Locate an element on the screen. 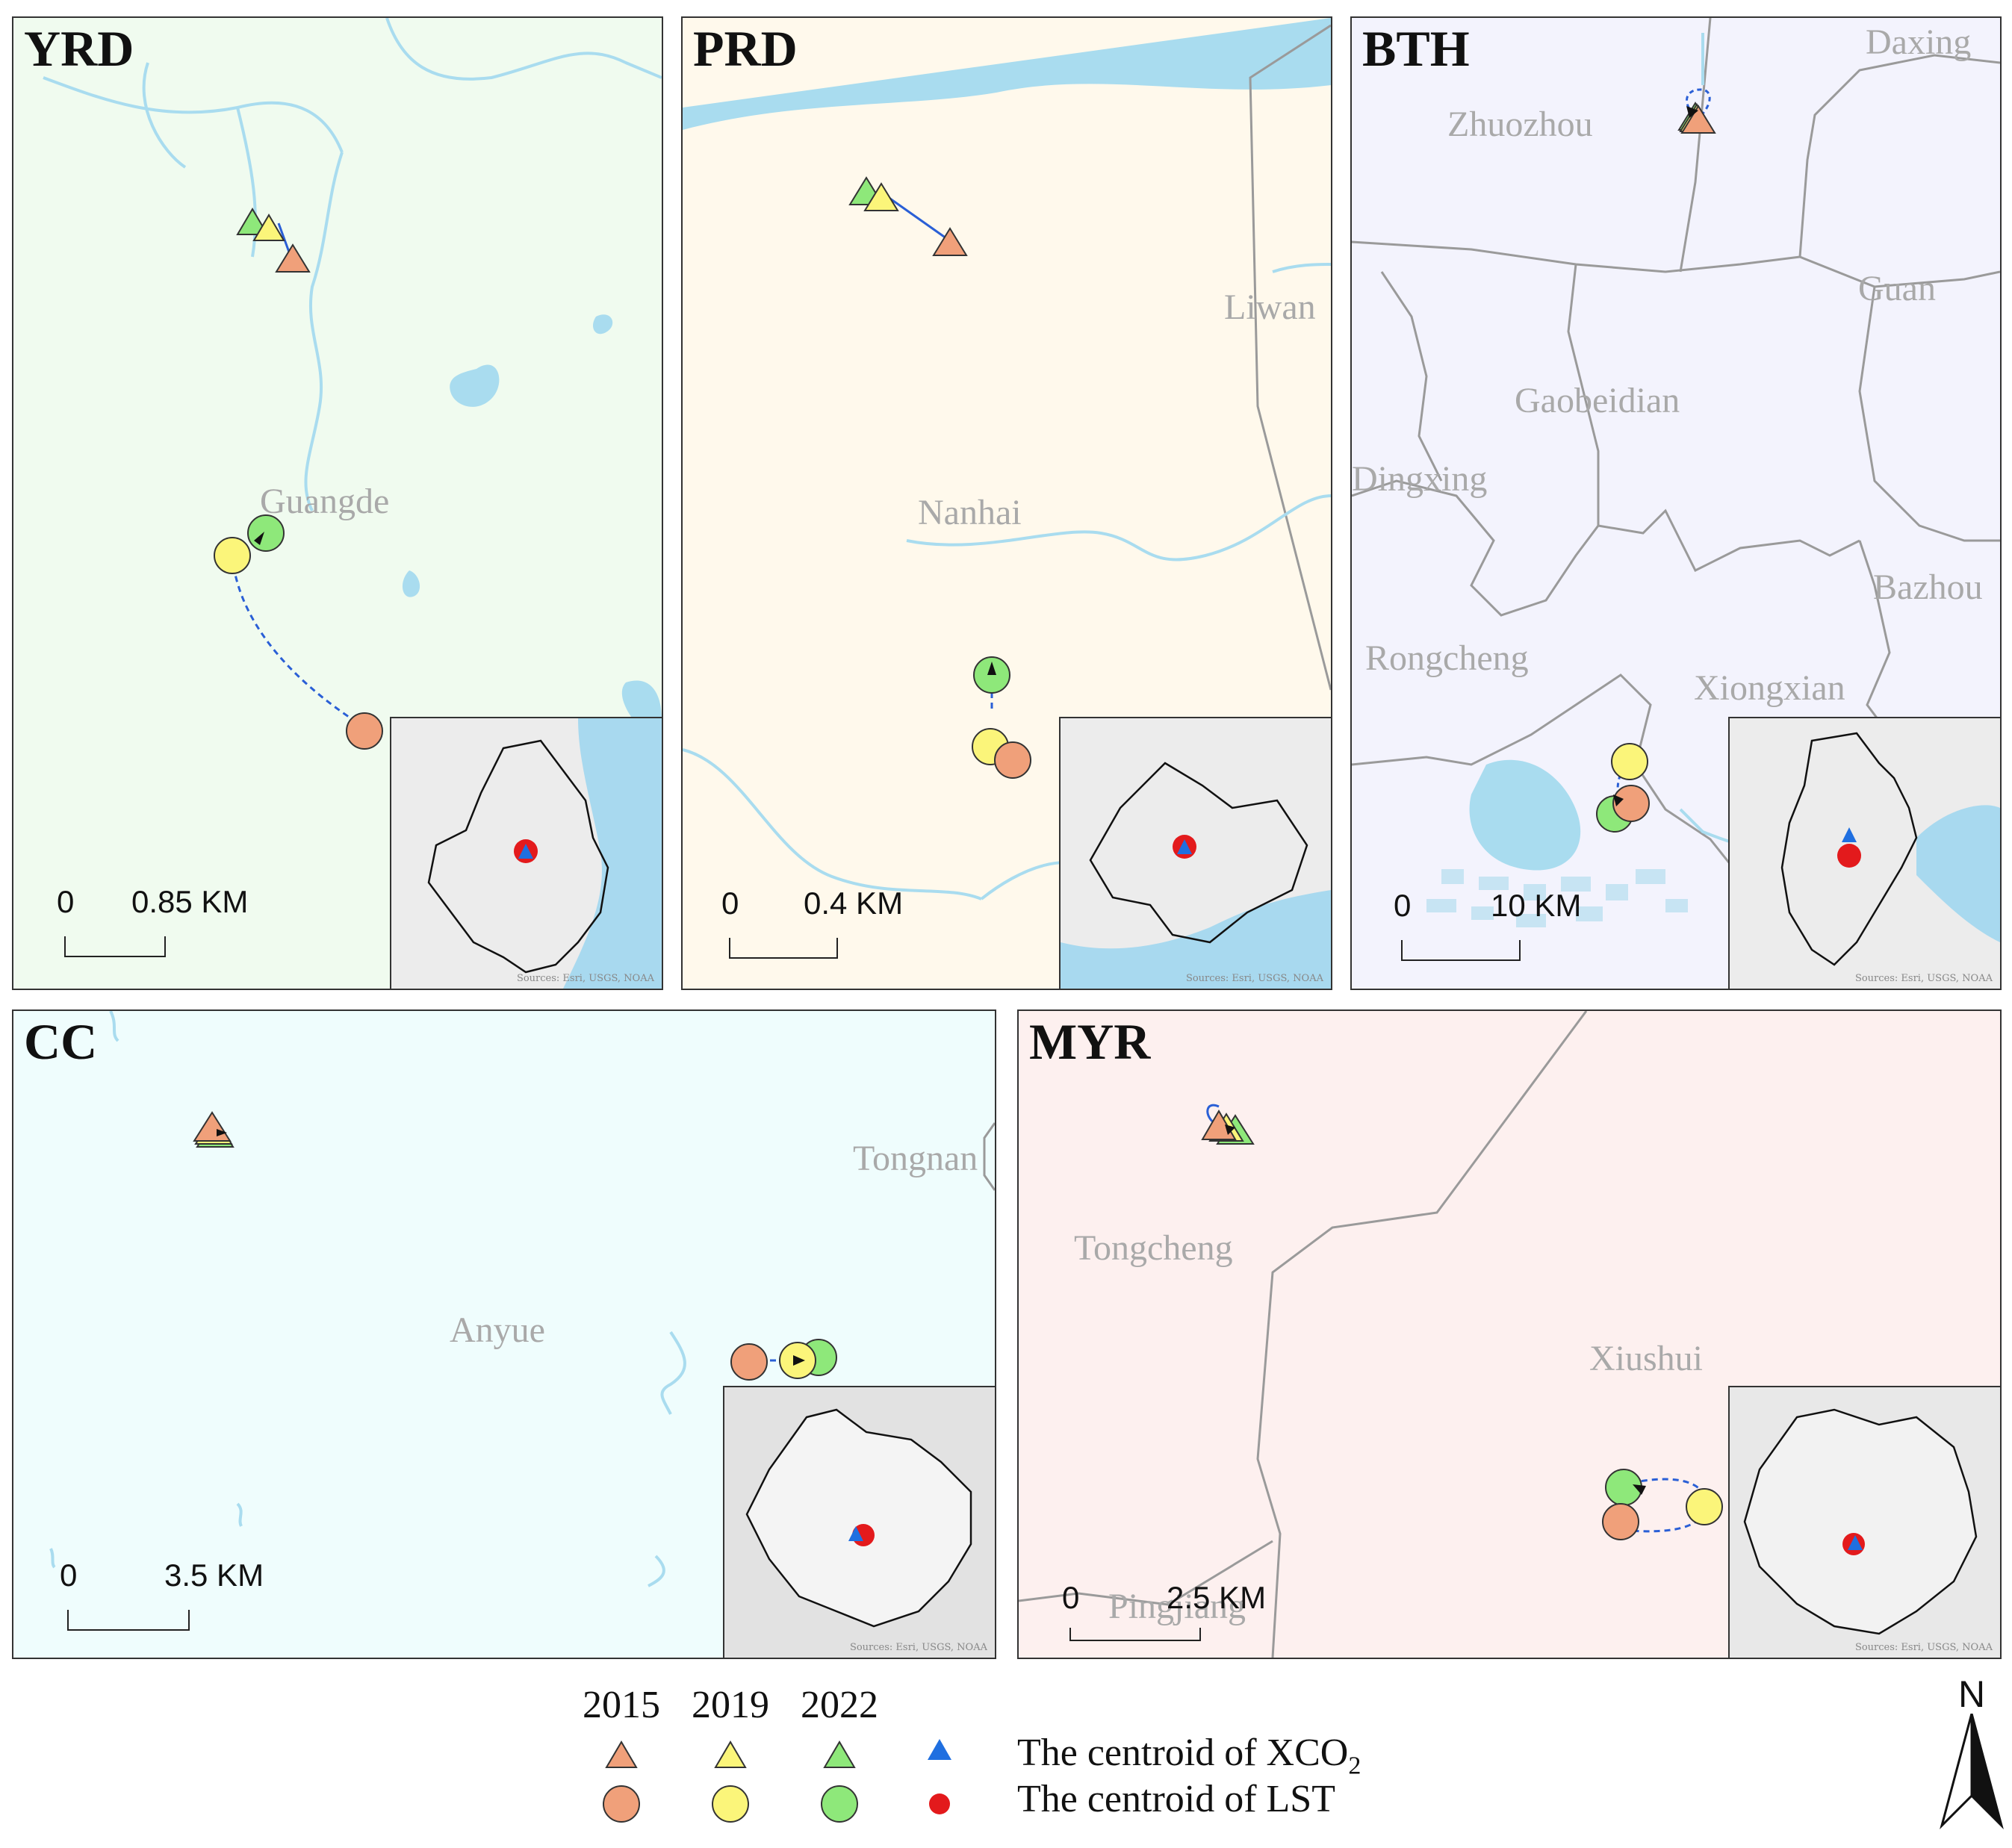 The width and height of the screenshot is (2012, 1848). yrd-place-label: Guangde is located at coordinates (325, 501).